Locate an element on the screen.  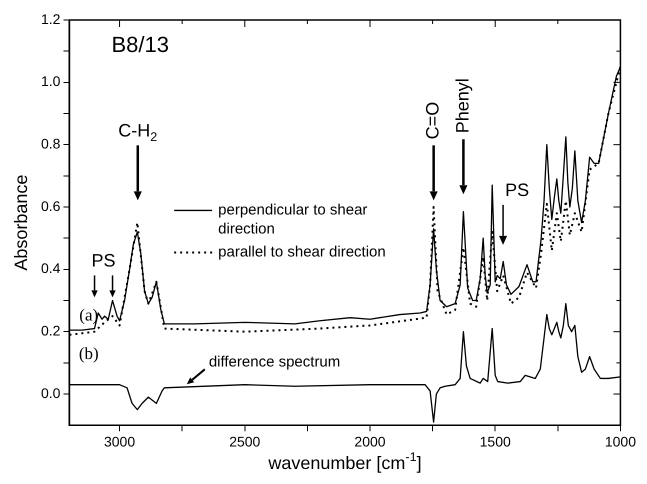
y-tick-label: 0.0 is located at coordinates (50, 392).